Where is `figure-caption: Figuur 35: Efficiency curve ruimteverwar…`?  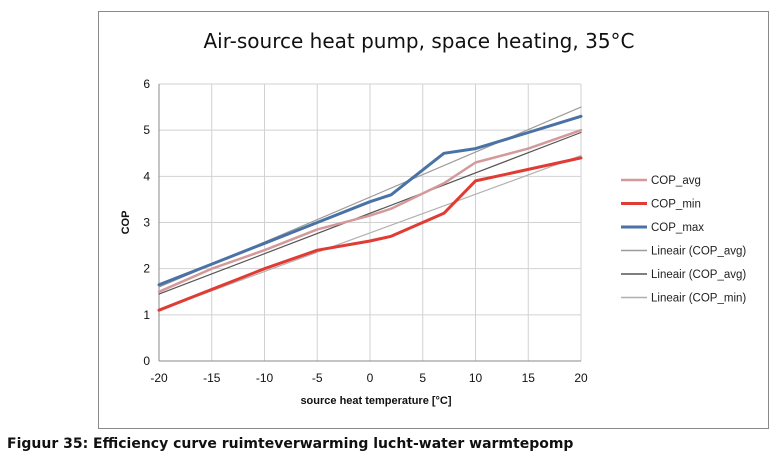
figure-caption: Figuur 35: Efficiency curve ruimteverwar… is located at coordinates (290, 444).